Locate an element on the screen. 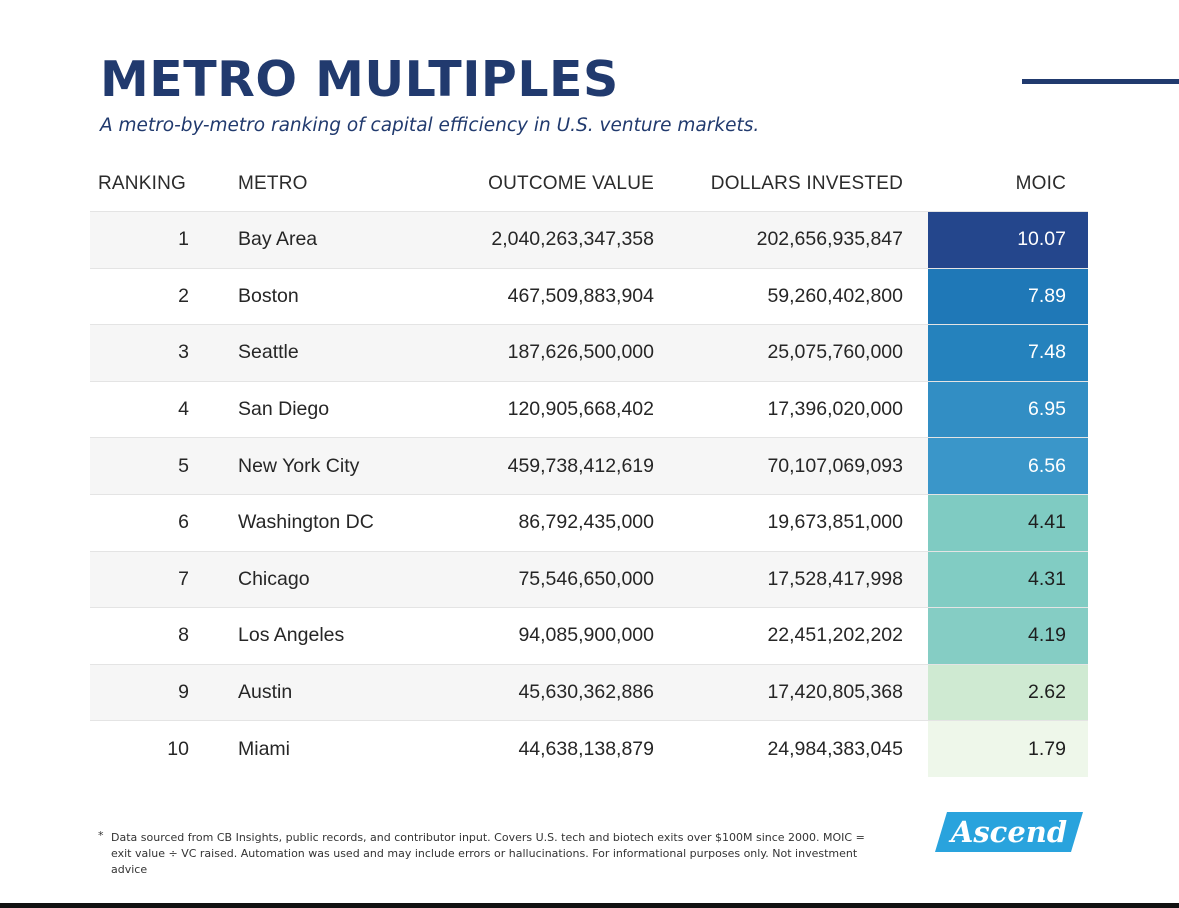  table-row: 7 Chicago 75,546,650,000 17,528,417,998 4.31 is located at coordinates (589, 579).